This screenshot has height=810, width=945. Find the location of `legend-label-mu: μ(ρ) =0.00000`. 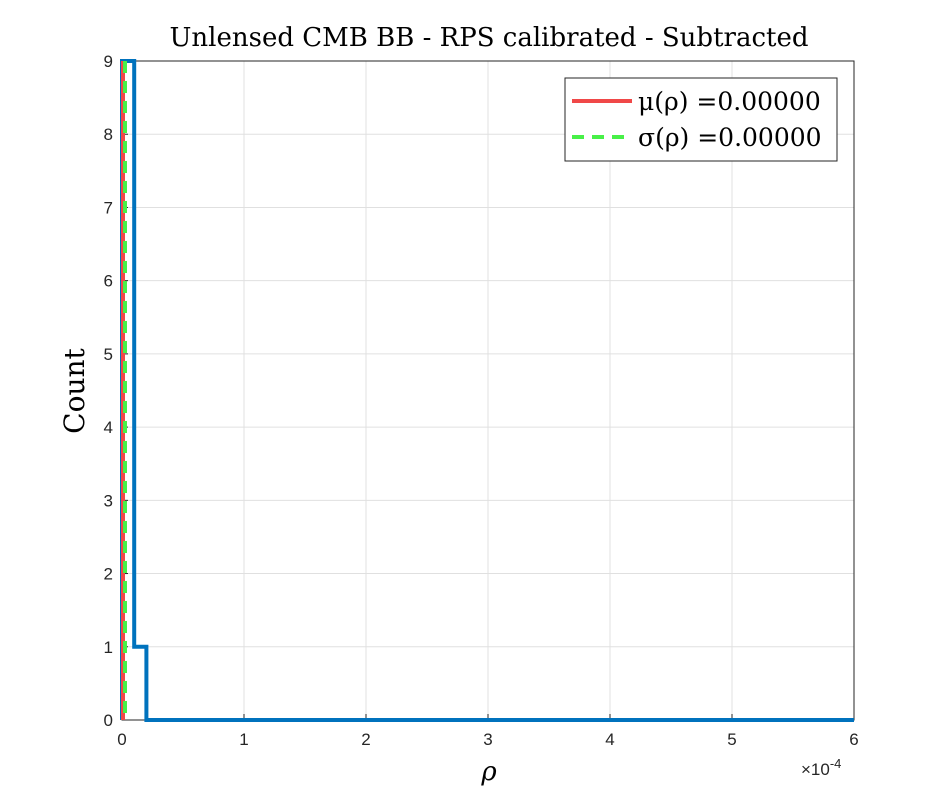

legend-label-mu: μ(ρ) =0.00000 is located at coordinates (729, 101).